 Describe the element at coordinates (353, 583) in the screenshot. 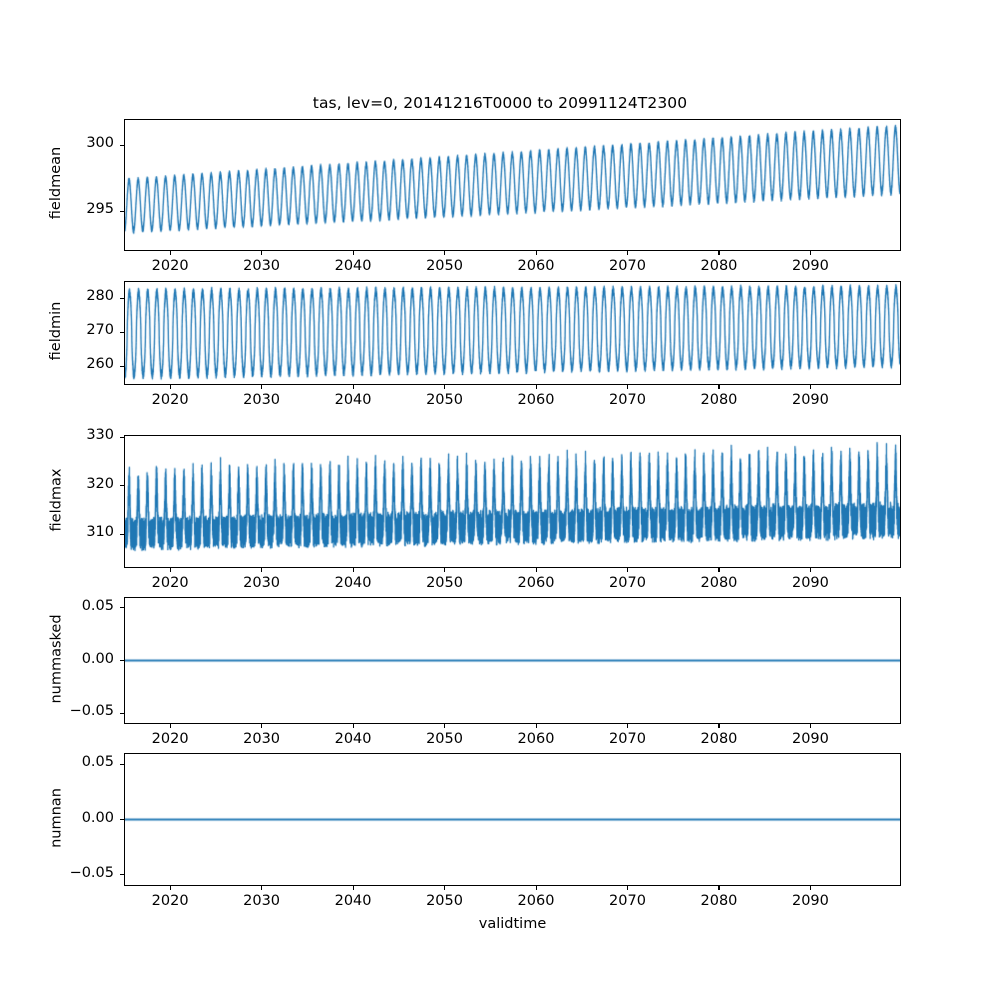

I see `xtick-label-fieldmax-2: 2040` at that location.